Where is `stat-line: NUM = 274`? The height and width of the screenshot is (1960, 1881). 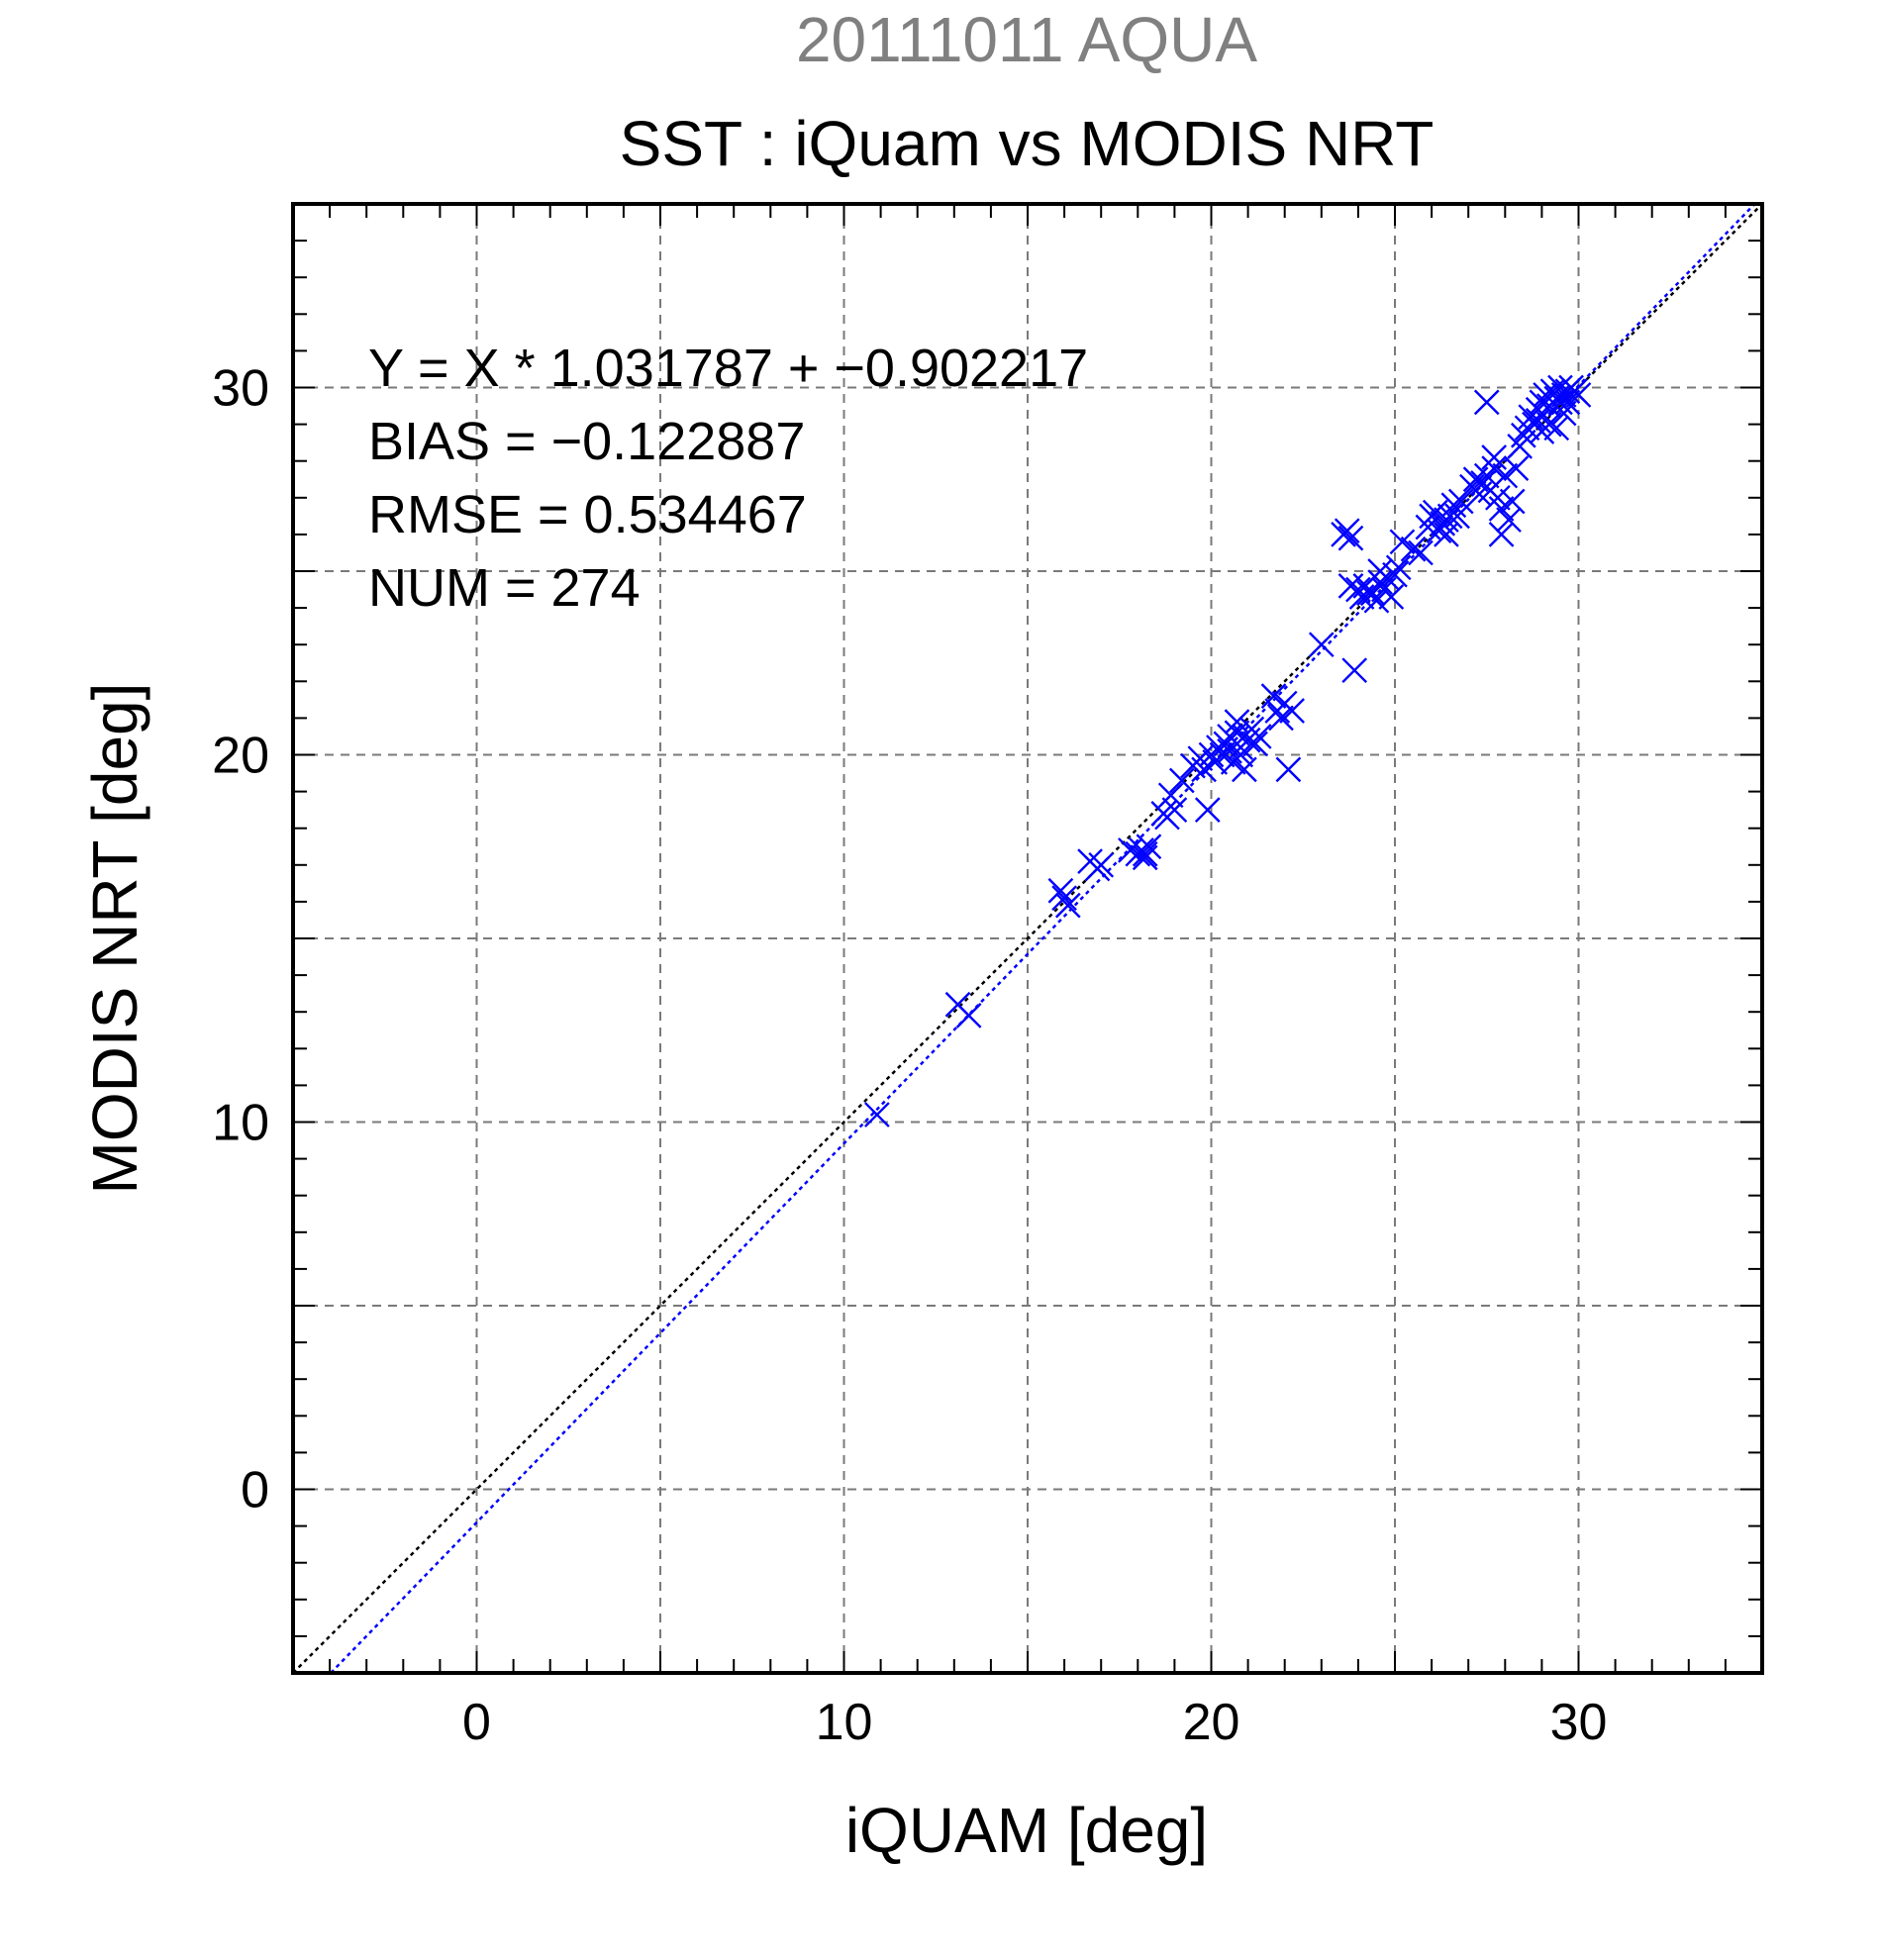
stat-line: NUM = 274 is located at coordinates (505, 588).